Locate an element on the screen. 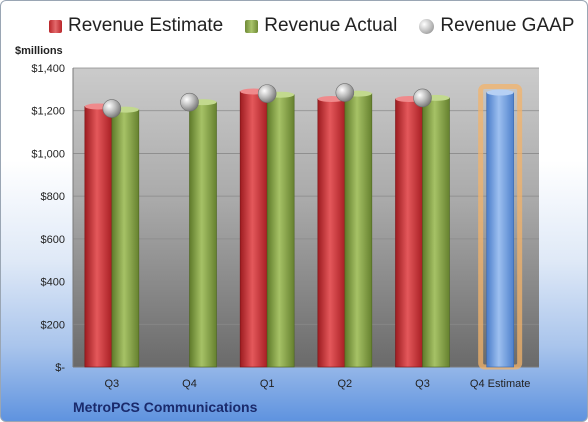  legend-item-gaap: Revenue GAAP is located at coordinates (496, 26).